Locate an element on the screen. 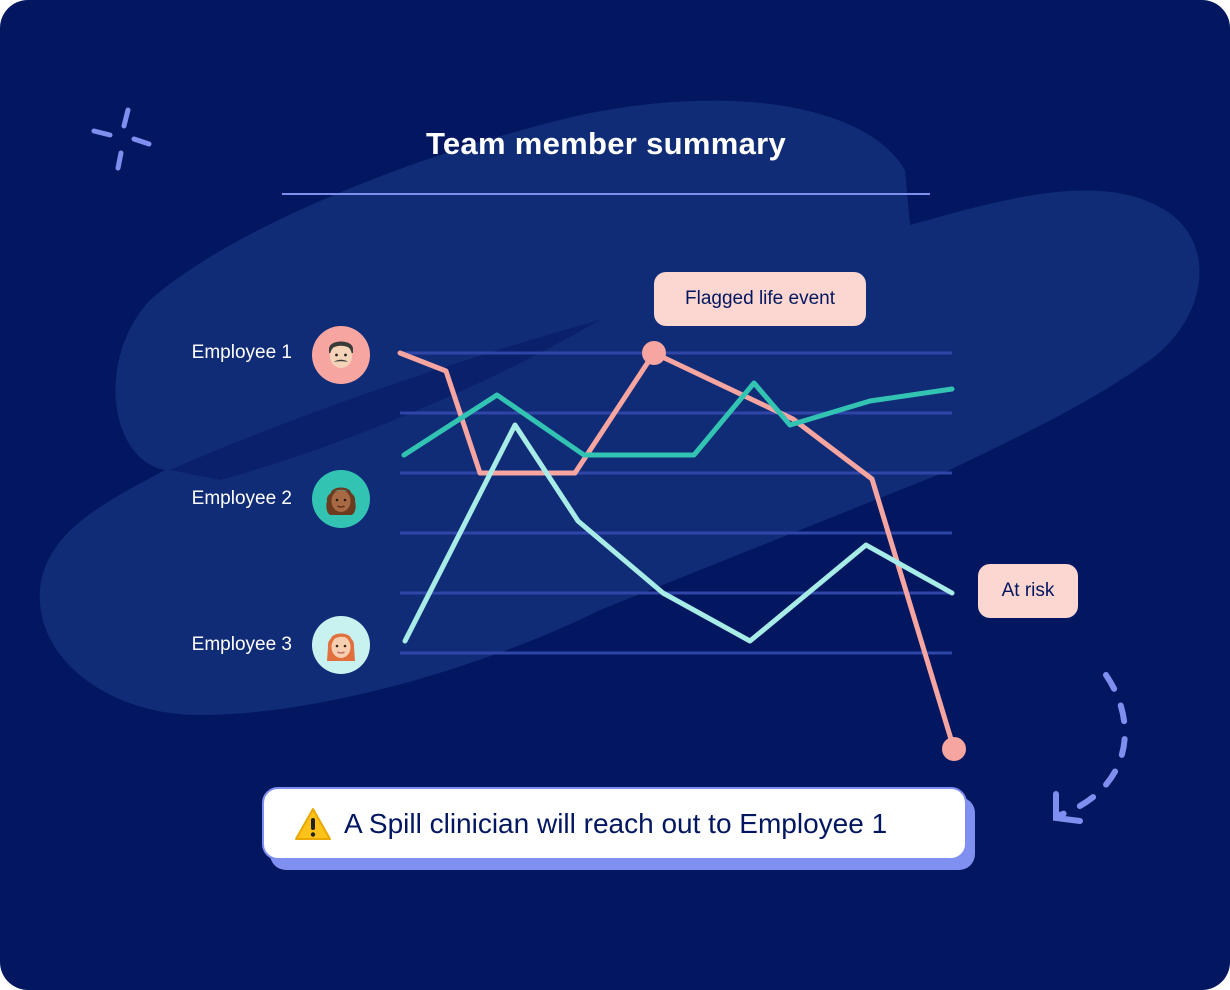 The height and width of the screenshot is (990, 1230). employee-1-avatar is located at coordinates (341, 355).